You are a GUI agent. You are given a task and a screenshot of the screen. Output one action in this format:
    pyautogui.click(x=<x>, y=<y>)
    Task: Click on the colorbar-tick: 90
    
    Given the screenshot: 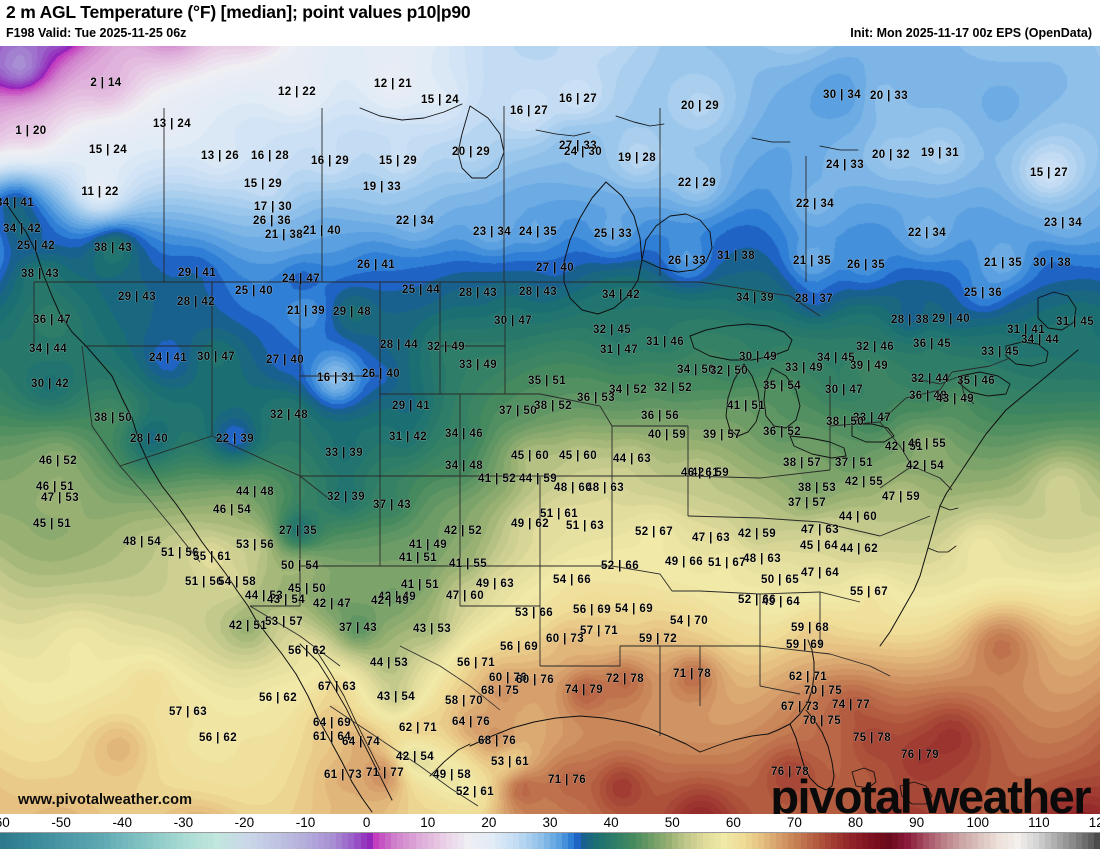 What is the action you would take?
    pyautogui.click(x=917, y=822)
    